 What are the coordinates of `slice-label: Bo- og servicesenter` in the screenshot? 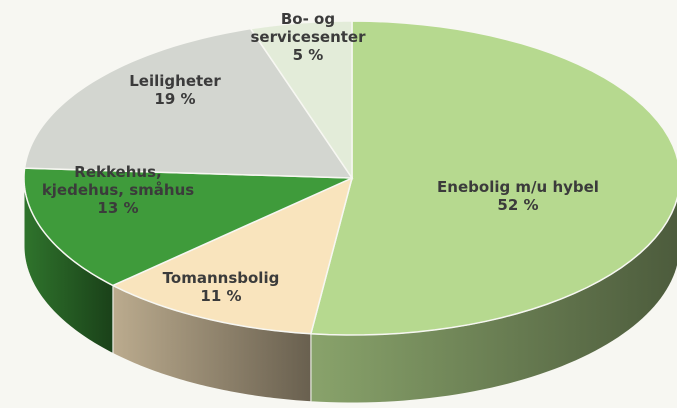 It's located at (308, 28).